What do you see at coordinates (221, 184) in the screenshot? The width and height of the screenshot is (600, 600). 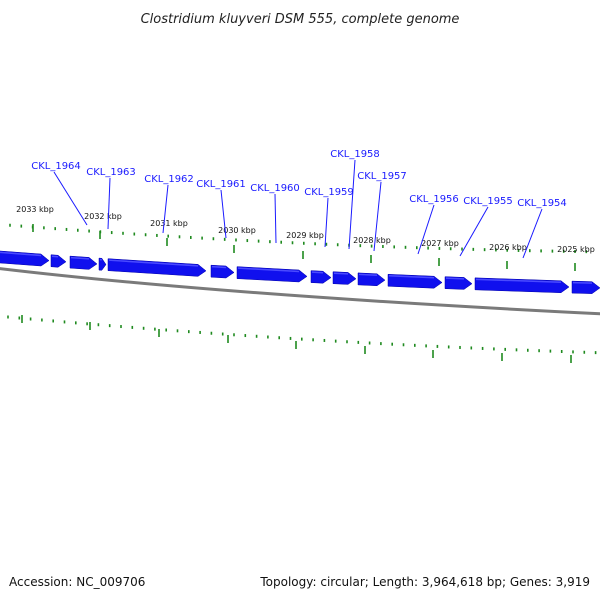 I see `gene-label-ckl-1961: CKL_1961` at bounding box center [221, 184].